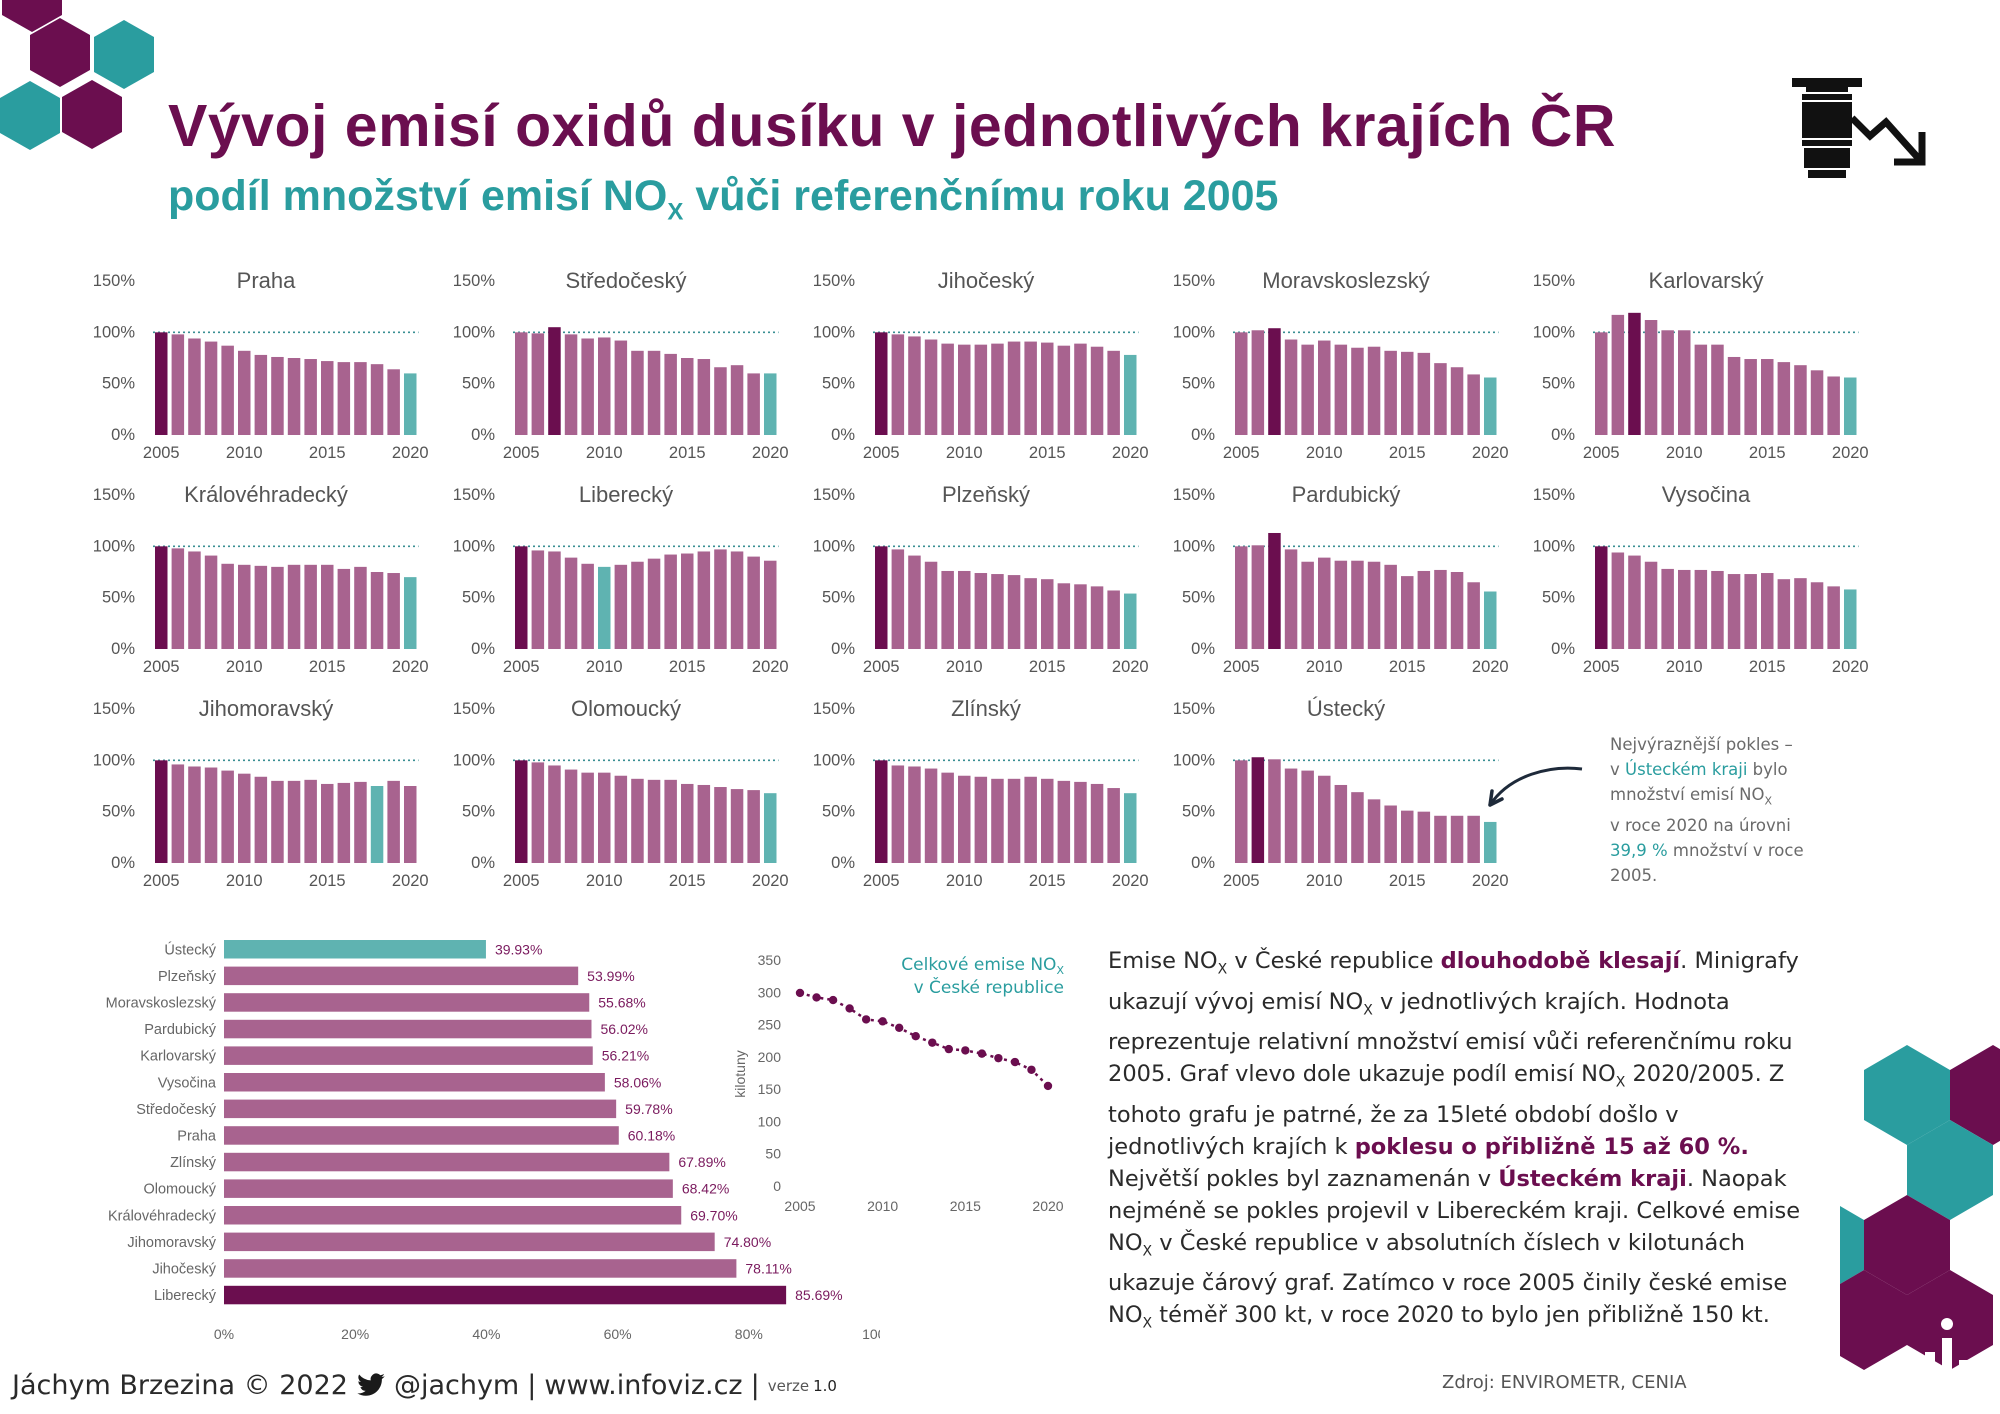 Image resolution: width=2000 pixels, height=1414 pixels. Describe the element at coordinates (469, 1242) in the screenshot. I see `hbar-jihomoravský` at that location.